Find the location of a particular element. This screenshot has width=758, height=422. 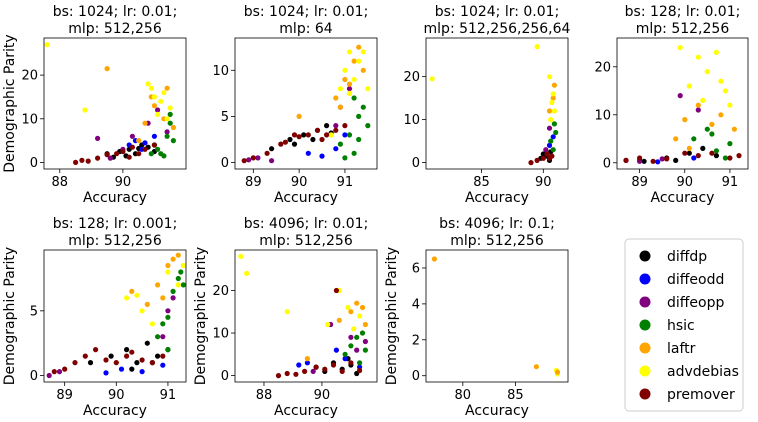

legend-marker-advdebias is located at coordinates (645, 371).